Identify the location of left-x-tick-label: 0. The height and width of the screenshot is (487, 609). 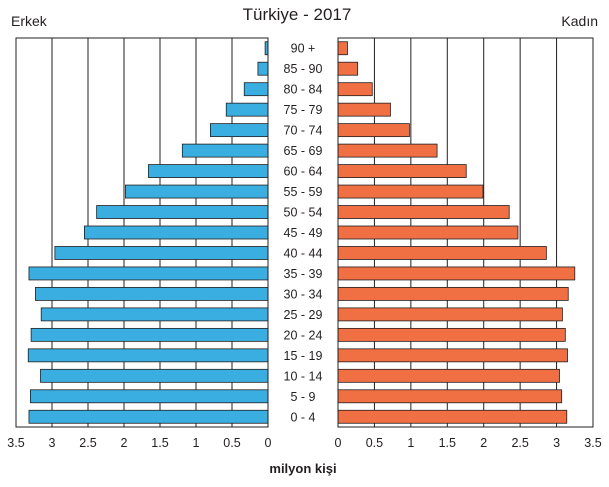
(268, 443).